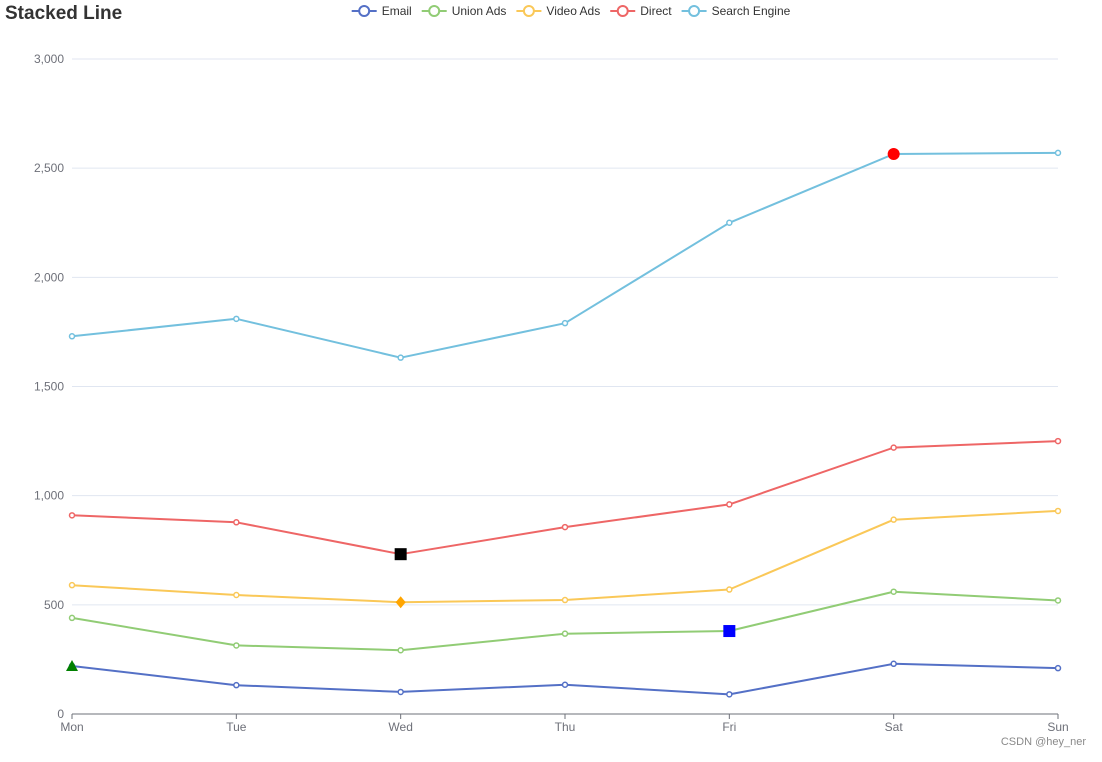 The width and height of the screenshot is (1102, 762). I want to click on y-tick-label: 2,000, so click(49, 277).